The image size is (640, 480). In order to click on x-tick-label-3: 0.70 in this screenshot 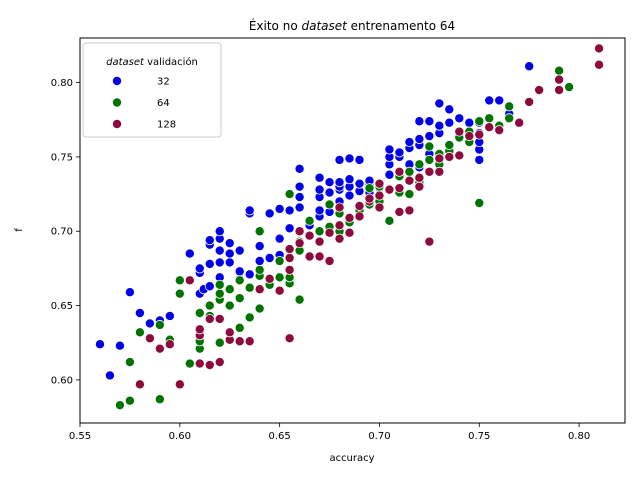, I will do `click(379, 436)`.